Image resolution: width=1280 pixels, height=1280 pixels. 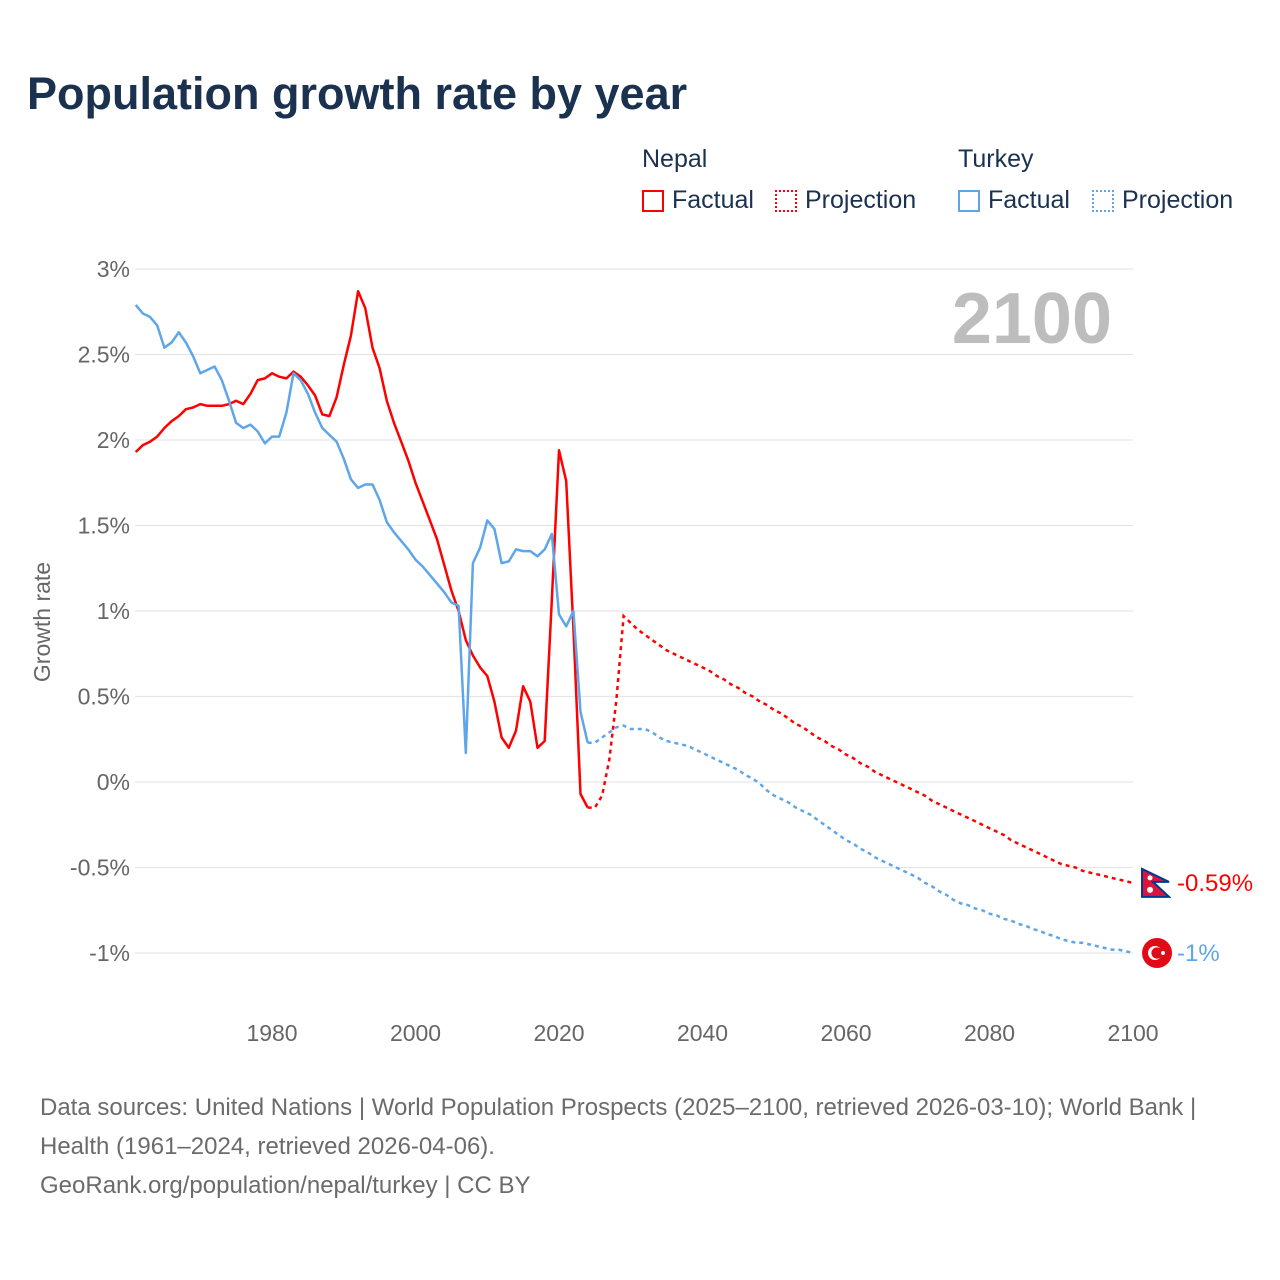 I want to click on legend-group-nepal: Nepal, so click(x=675, y=159).